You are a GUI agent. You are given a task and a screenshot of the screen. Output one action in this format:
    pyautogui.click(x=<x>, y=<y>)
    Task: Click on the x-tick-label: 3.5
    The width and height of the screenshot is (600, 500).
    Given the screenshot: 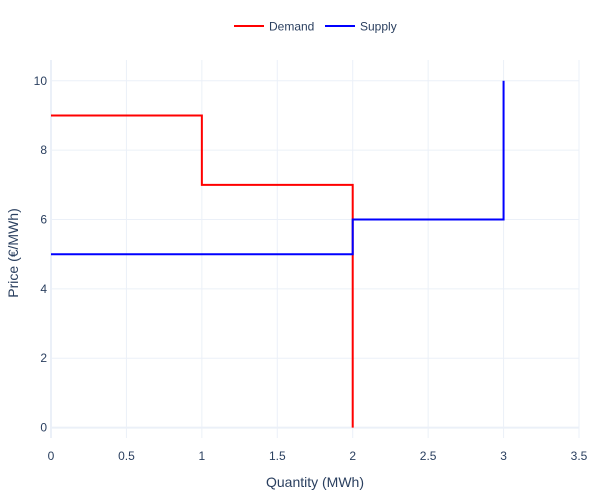 What is the action you would take?
    pyautogui.click(x=579, y=456)
    